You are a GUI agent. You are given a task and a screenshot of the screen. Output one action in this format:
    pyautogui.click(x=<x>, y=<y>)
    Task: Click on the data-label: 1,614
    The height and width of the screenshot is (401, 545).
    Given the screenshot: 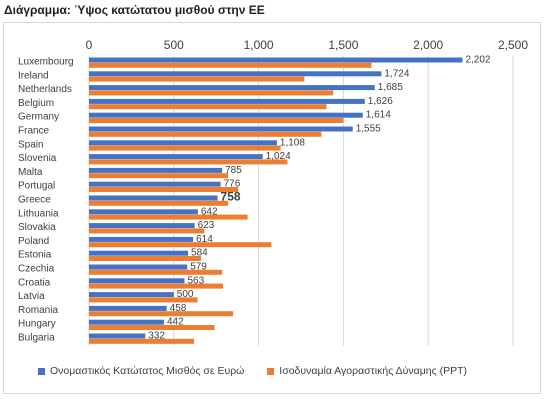 What is the action you would take?
    pyautogui.click(x=378, y=115)
    